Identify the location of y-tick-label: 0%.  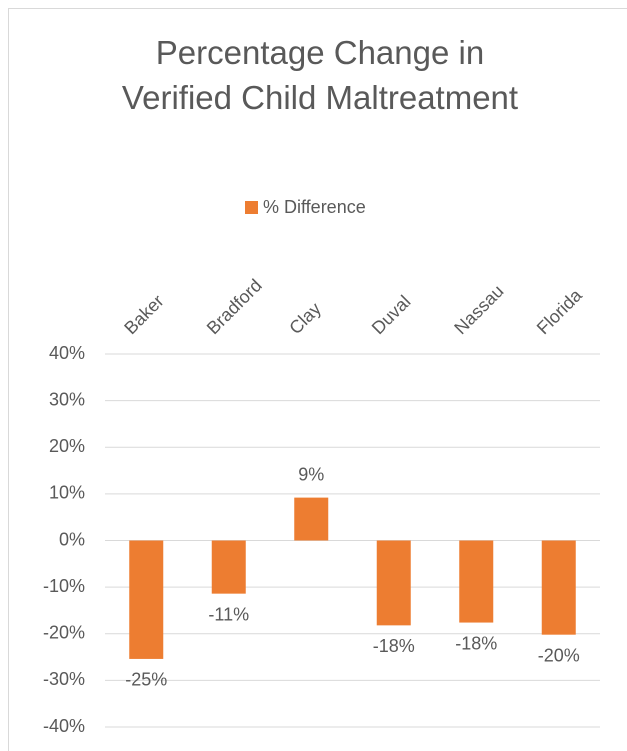
(72, 539).